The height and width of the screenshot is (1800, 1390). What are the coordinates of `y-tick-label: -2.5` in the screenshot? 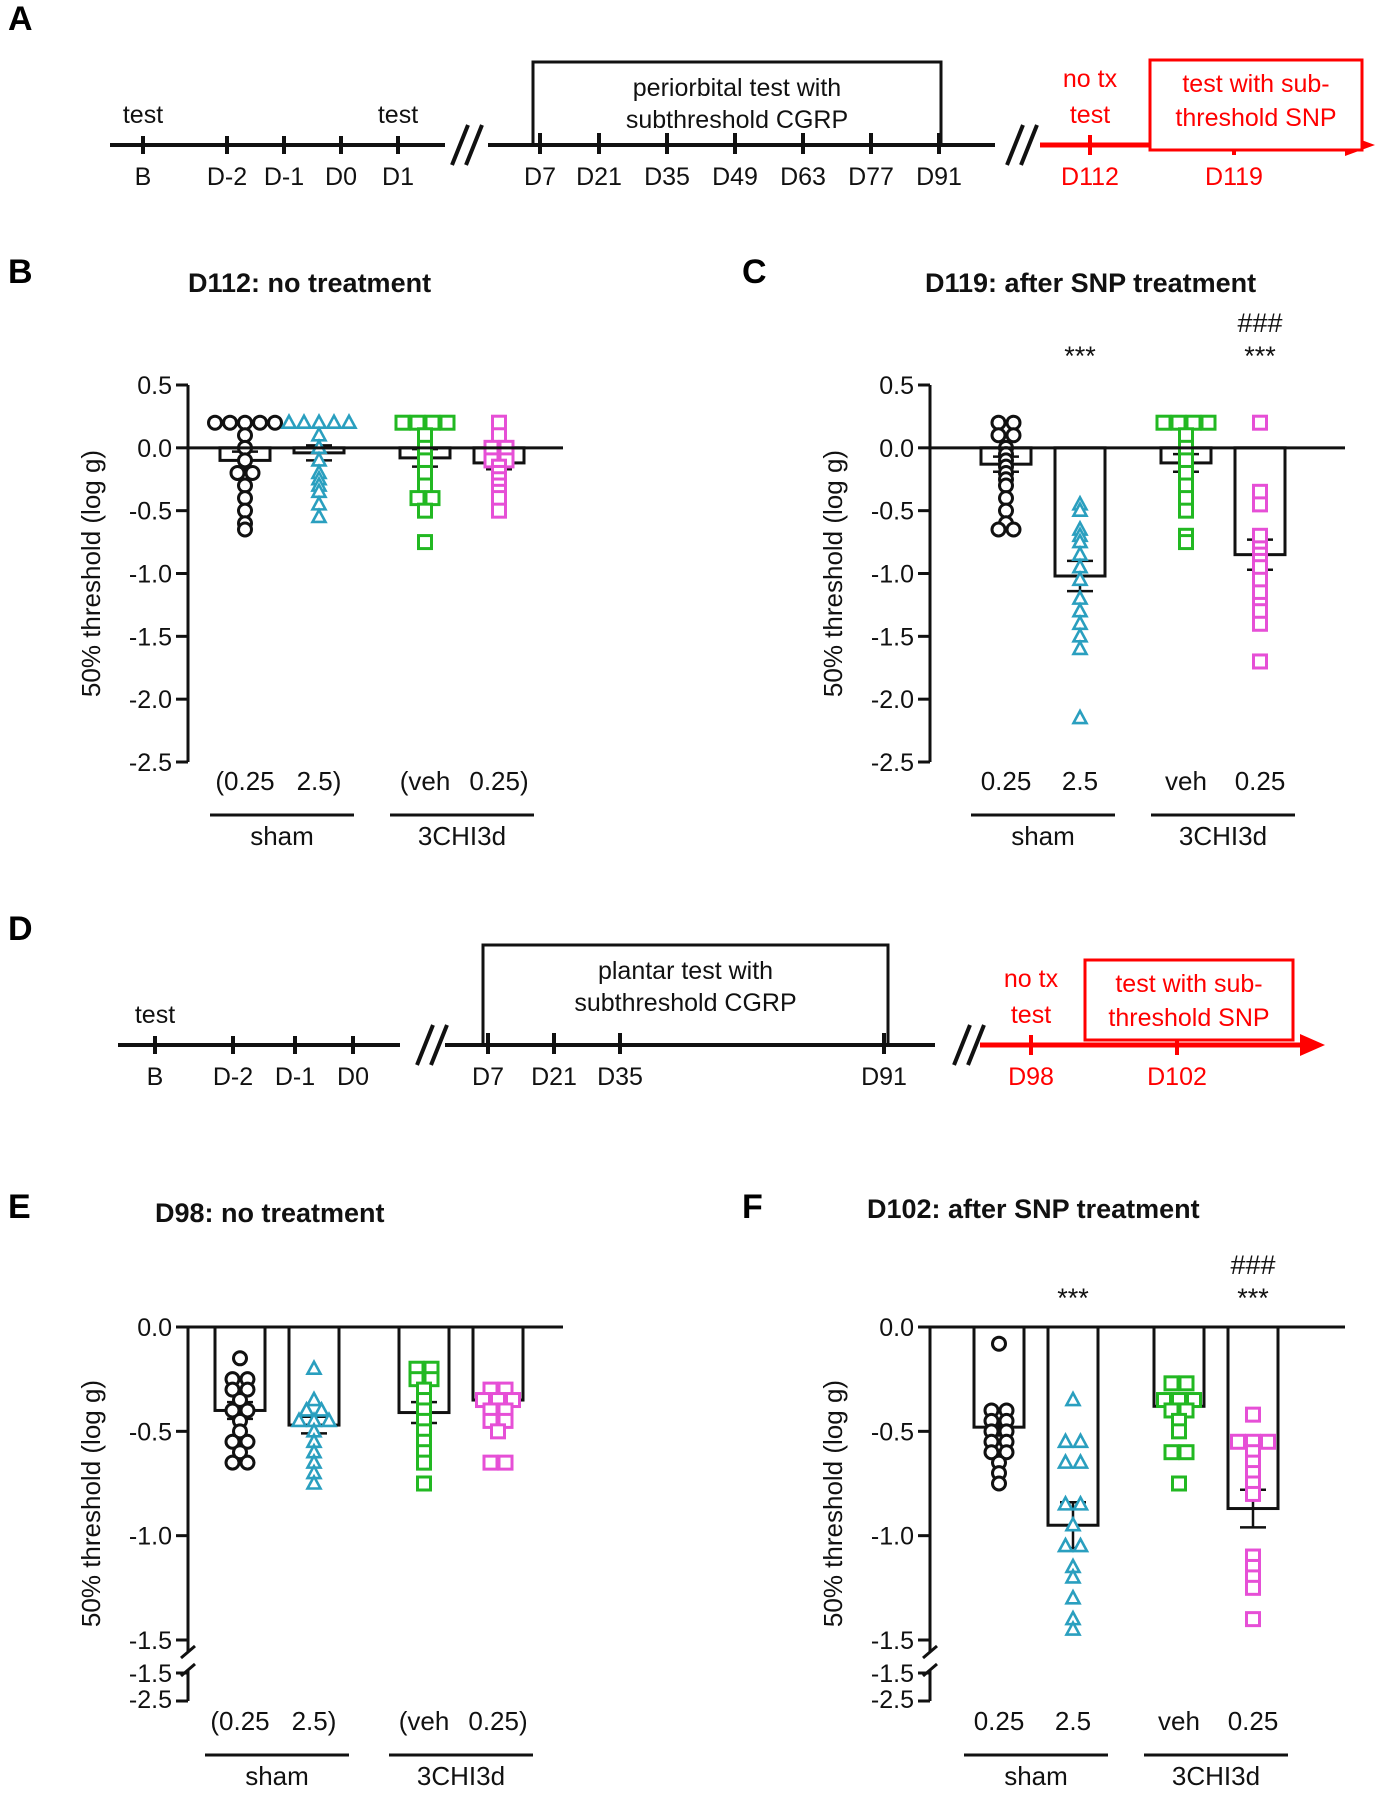 It's located at (892, 1700).